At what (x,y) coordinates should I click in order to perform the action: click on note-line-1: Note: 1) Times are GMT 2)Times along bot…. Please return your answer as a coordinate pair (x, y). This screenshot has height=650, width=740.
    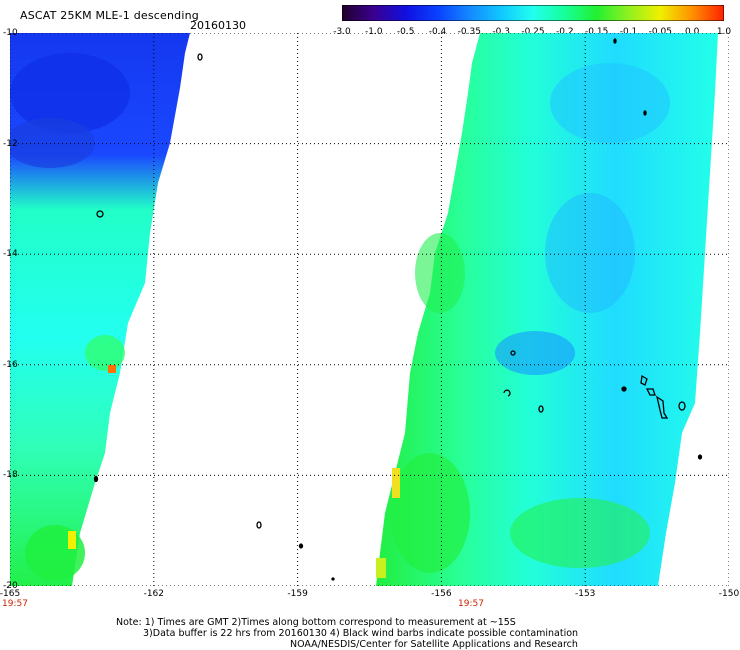
    Looking at the image, I should click on (316, 622).